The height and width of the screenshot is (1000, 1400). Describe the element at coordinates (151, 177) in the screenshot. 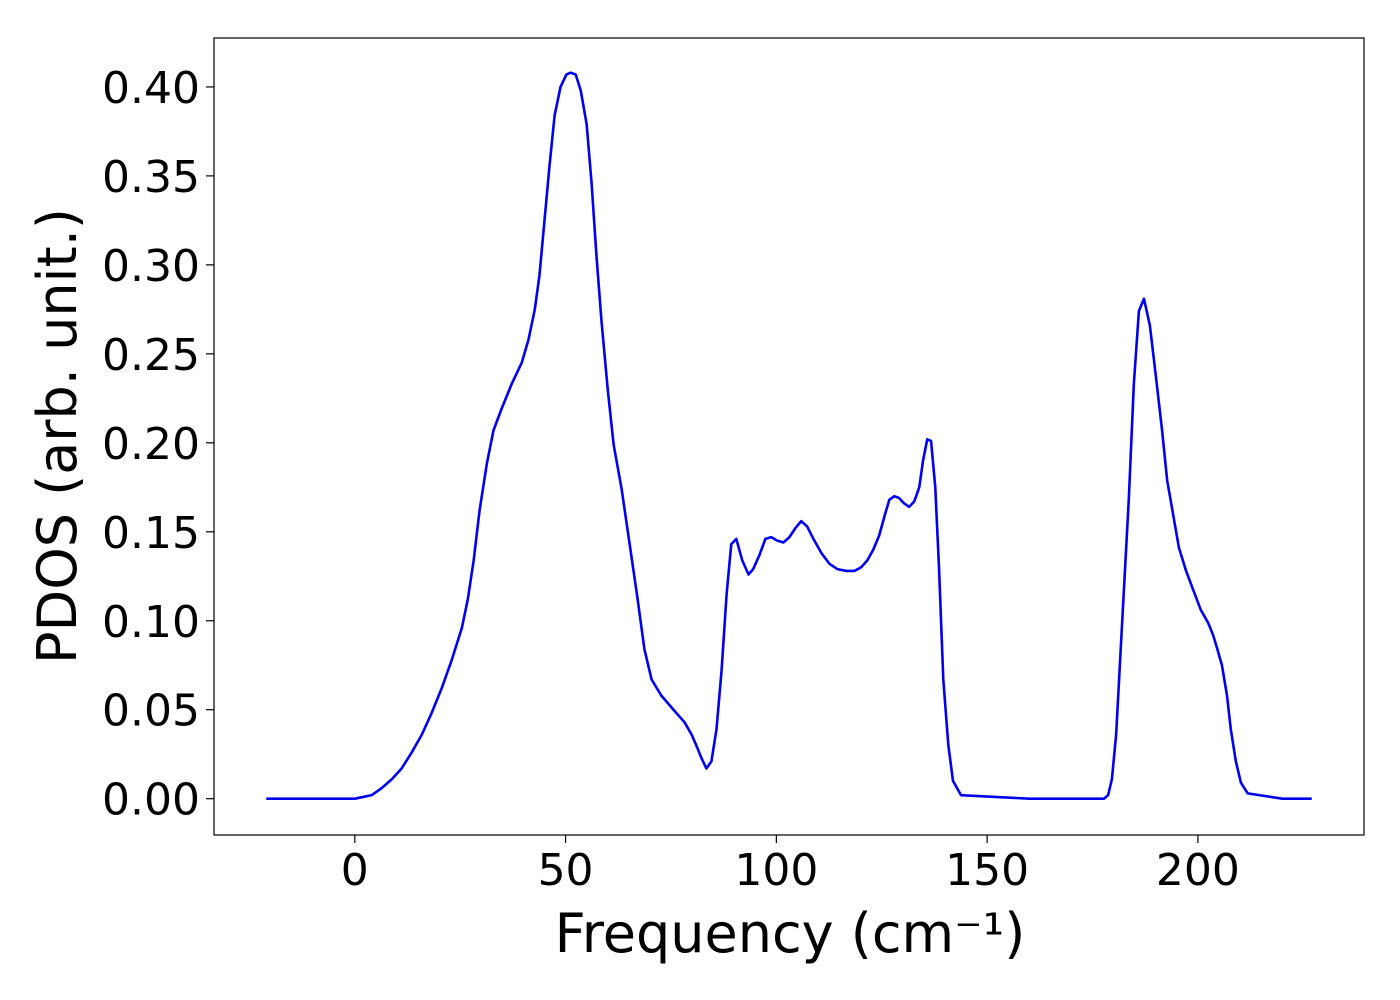

I see `y-tick-label: 0.35` at that location.